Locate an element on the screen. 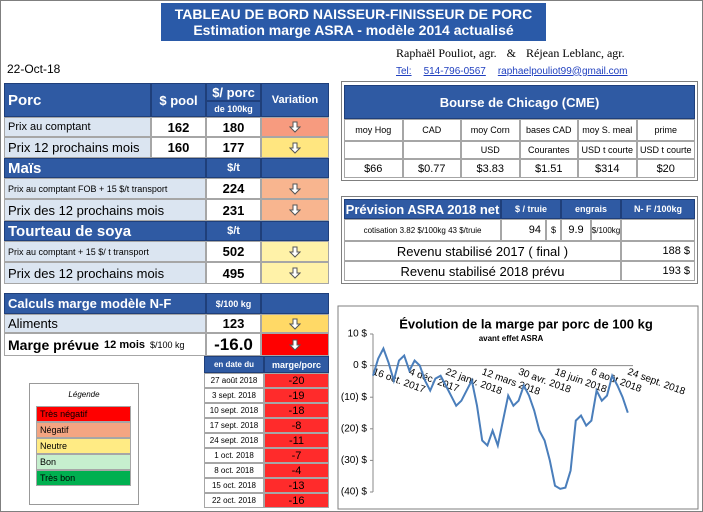  row-label: Aliments is located at coordinates (105, 323).